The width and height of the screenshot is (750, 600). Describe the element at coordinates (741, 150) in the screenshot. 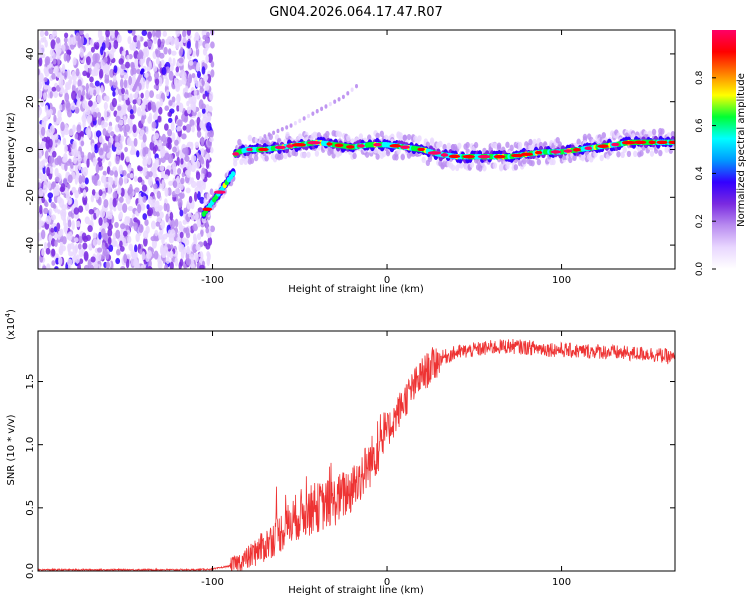

I see `colorbar-label: Normalized spectral amplitude` at that location.